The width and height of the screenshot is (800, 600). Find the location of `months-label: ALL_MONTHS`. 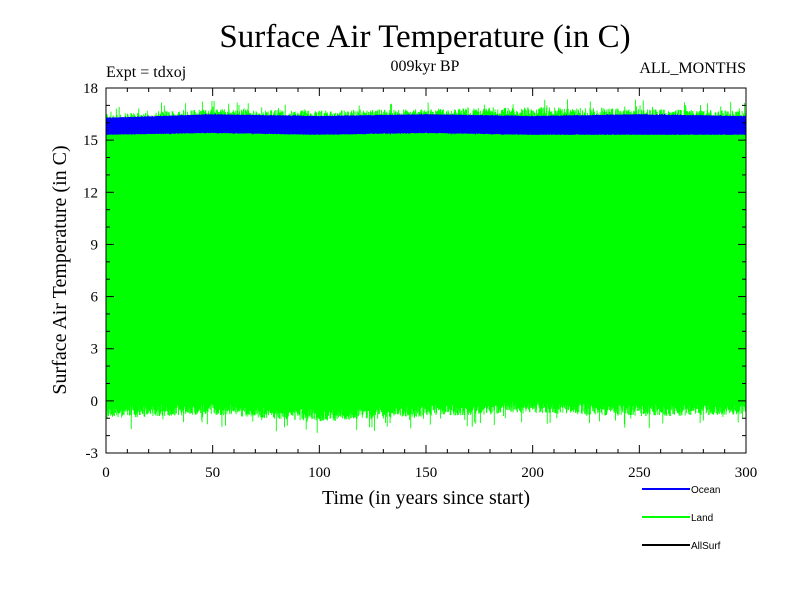

months-label: ALL_MONTHS is located at coordinates (692, 68).